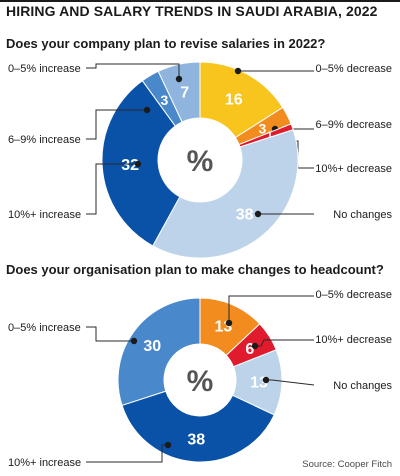 The image size is (400, 476). What do you see at coordinates (152, 346) in the screenshot?
I see `value-label-0-5pct-increase: 30` at bounding box center [152, 346].